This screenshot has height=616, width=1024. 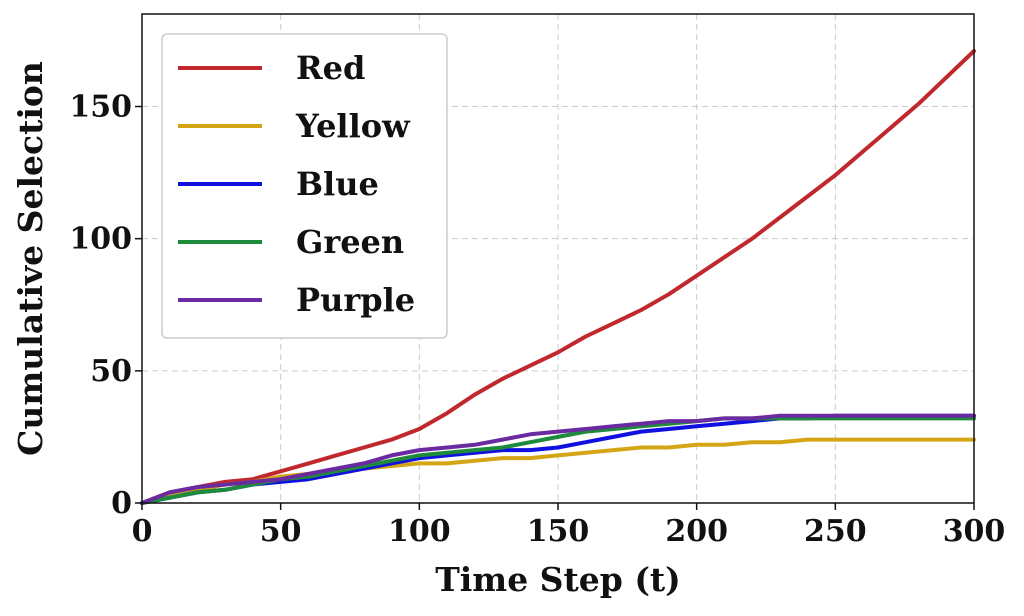 I want to click on x-axis: 0 50 100 150 200 250 300, so click(x=569, y=526).